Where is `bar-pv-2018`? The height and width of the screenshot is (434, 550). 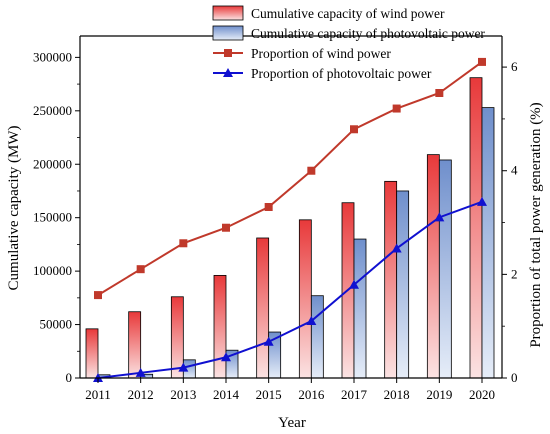
bar-pv-2018 is located at coordinates (403, 284).